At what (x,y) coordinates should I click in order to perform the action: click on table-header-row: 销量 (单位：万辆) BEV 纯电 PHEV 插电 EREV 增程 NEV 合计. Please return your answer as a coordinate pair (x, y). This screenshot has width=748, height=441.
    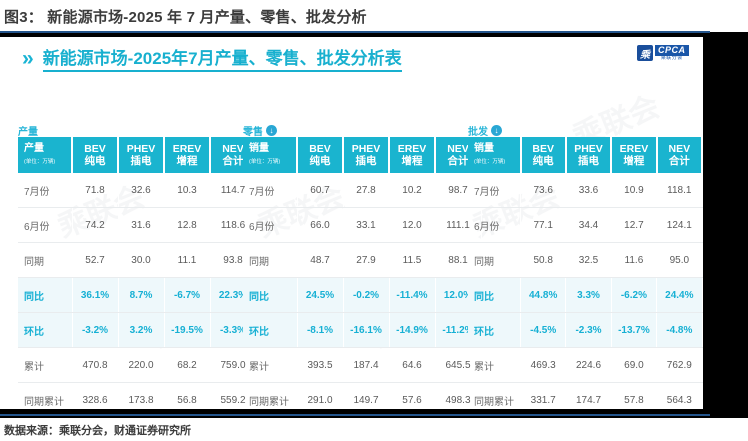
    Looking at the image, I should click on (585, 155).